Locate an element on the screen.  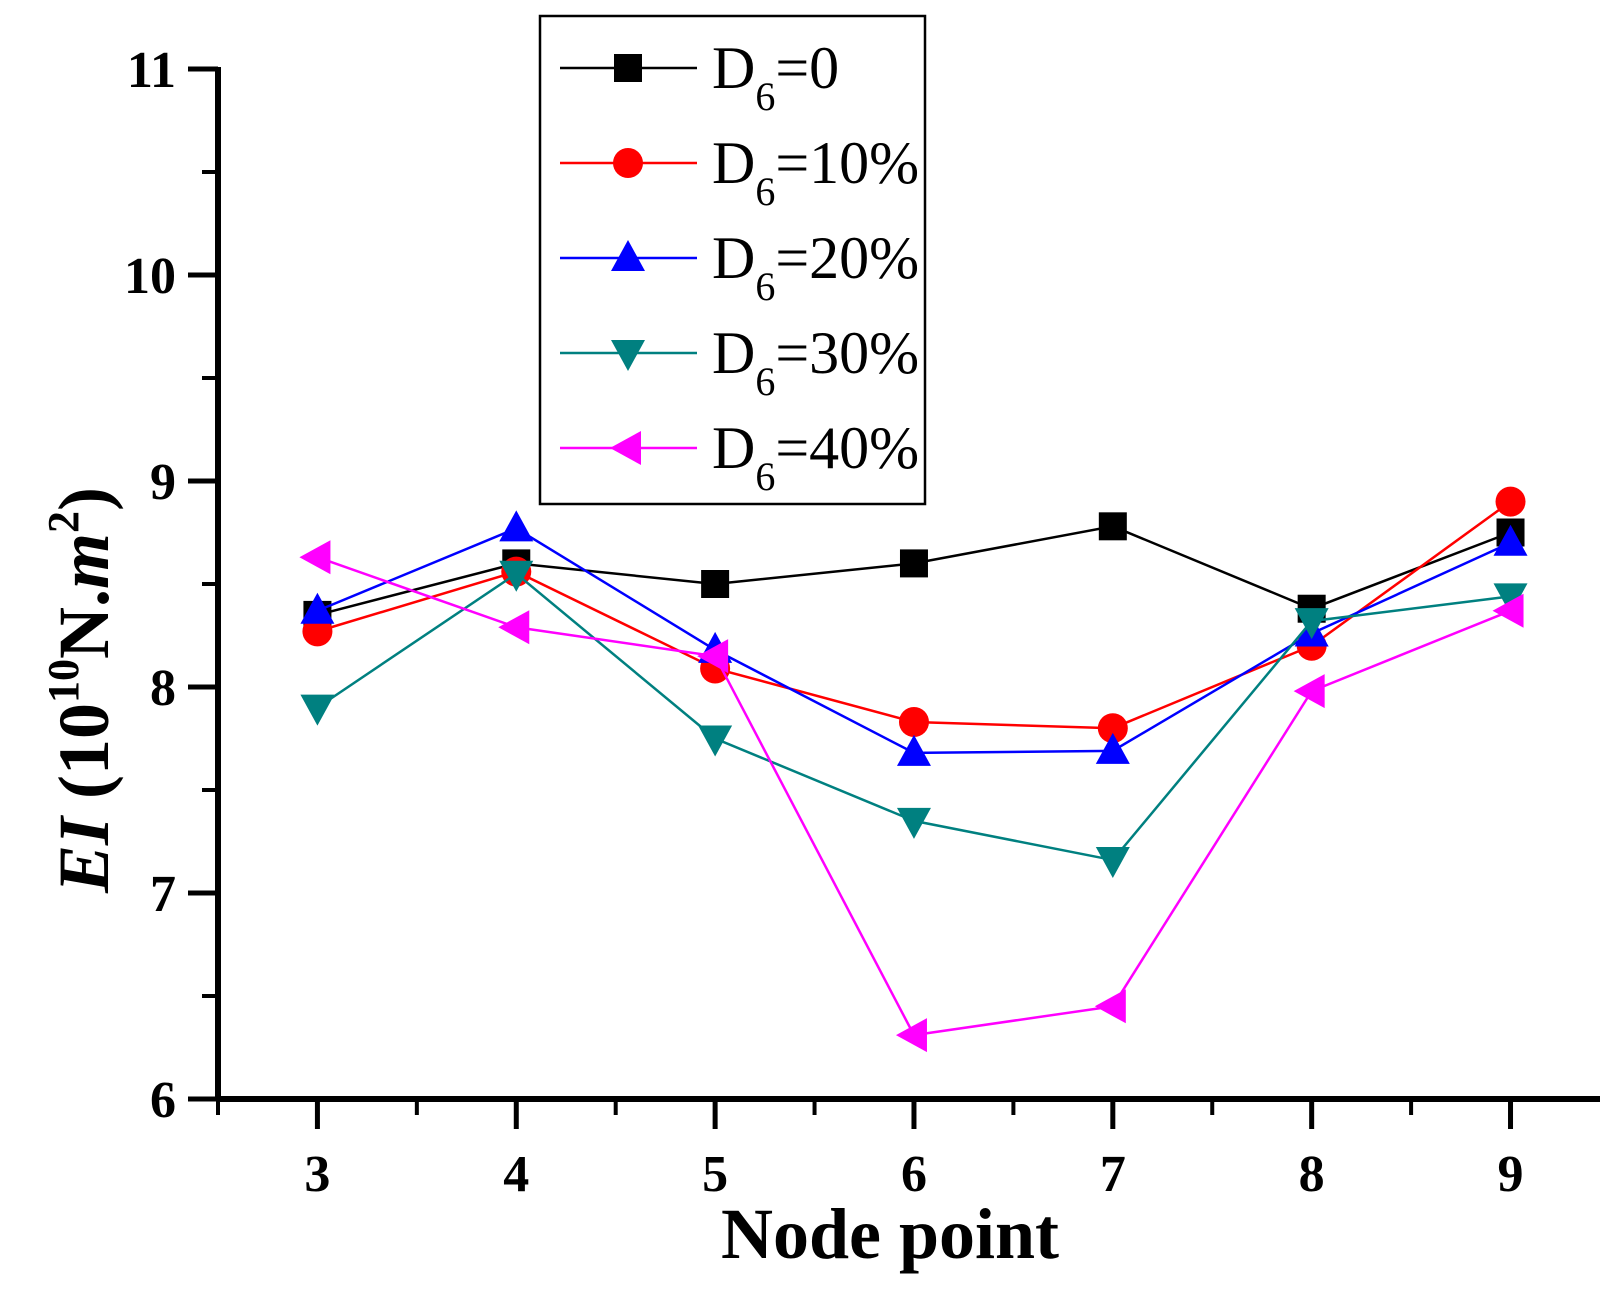
x-tick-label: 7 is located at coordinates (1113, 1174).